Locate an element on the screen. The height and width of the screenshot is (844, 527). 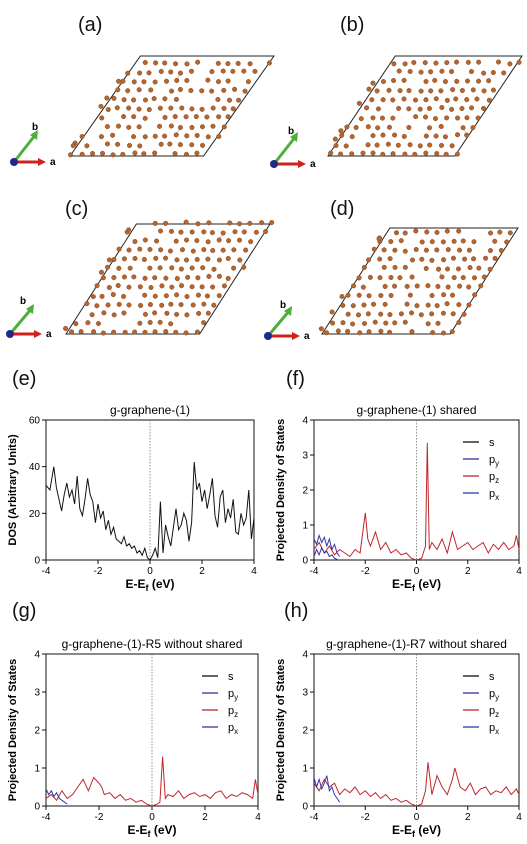
lattice-axes-b: b a is located at coordinates (293, 148).